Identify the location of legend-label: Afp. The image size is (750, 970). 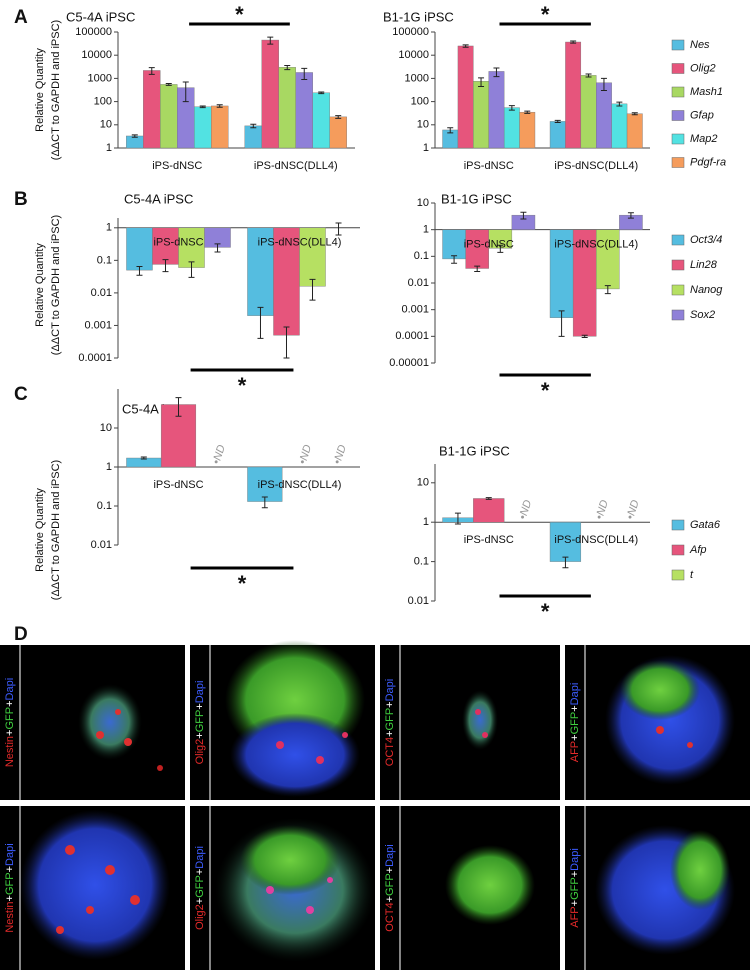
(698, 550).